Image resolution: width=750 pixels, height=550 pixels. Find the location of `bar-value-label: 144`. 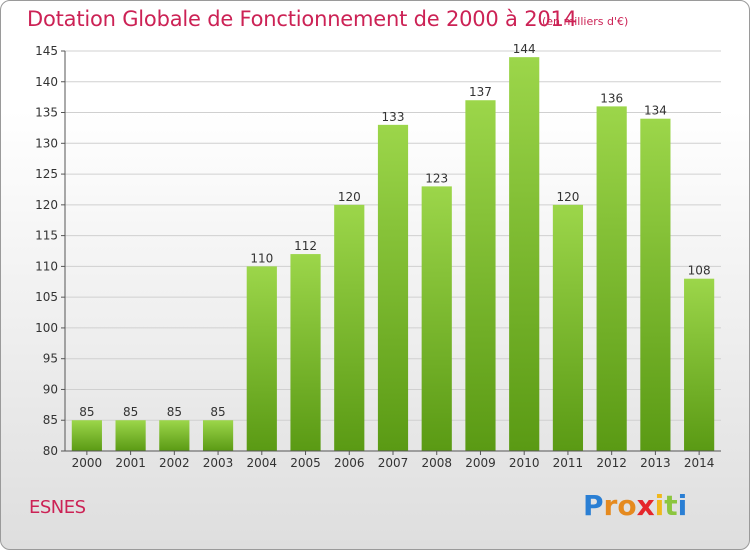

bar-value-label: 144 is located at coordinates (524, 49).